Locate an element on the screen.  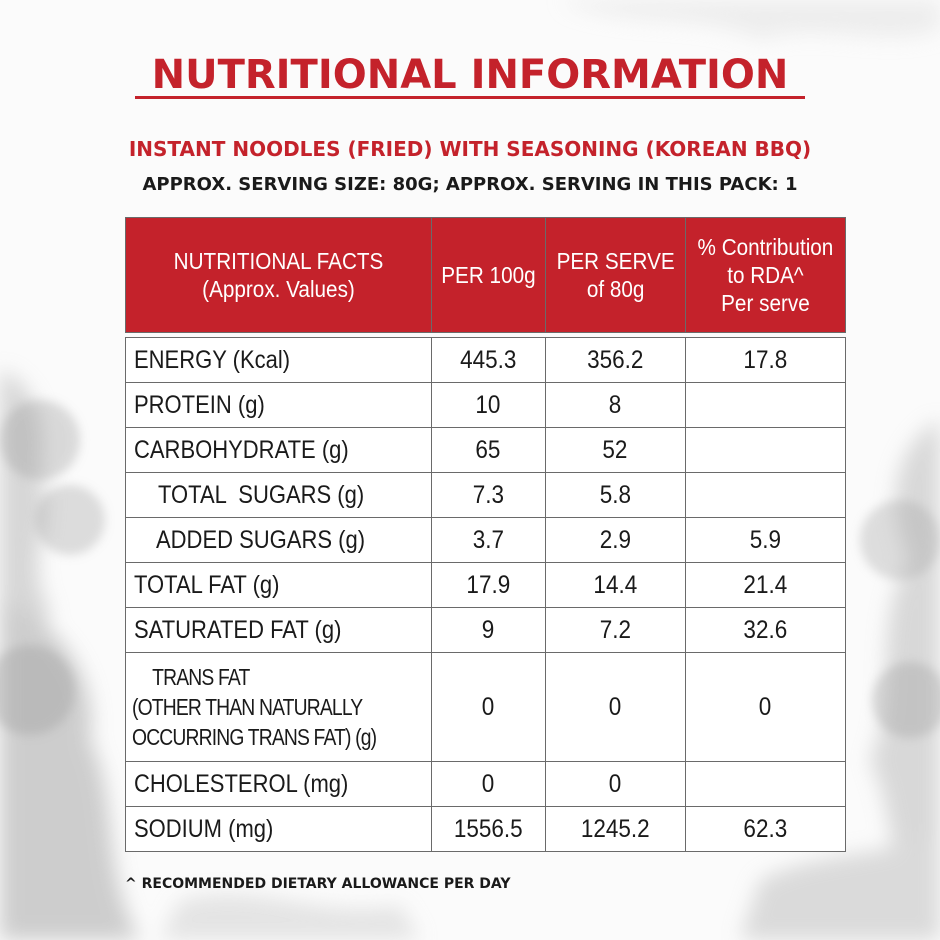
row-label: TOTAL FAT (g) is located at coordinates (278, 585).